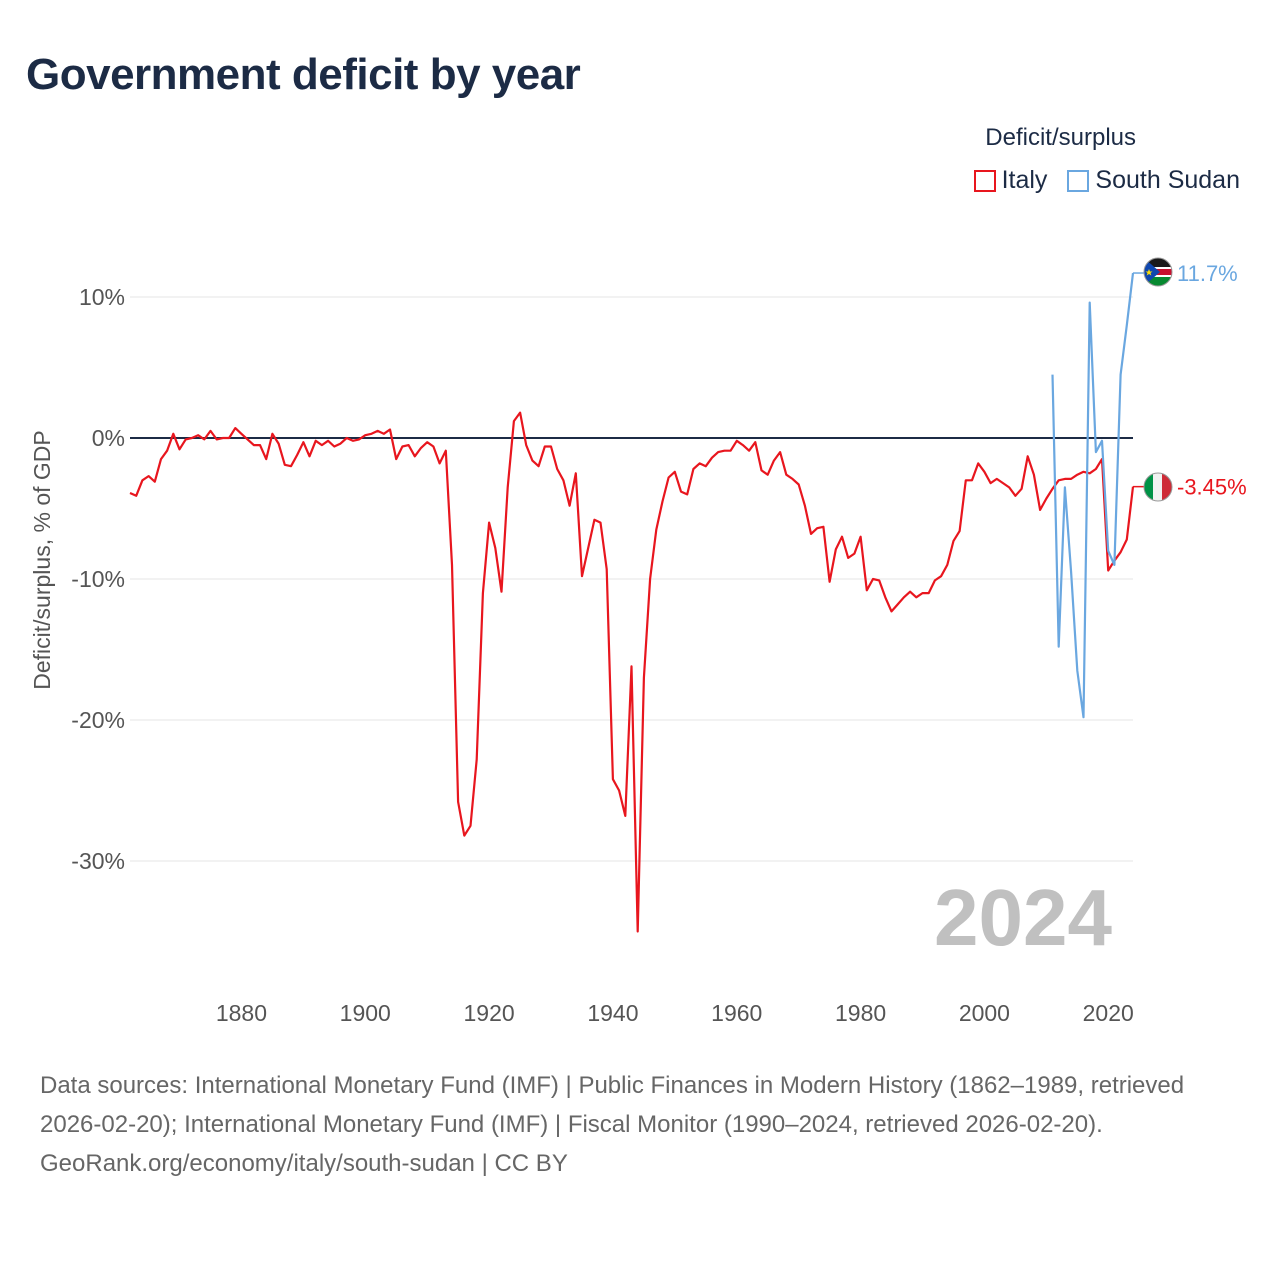  I want to click on legend-item-south-sudan: South Sudan, so click(1153, 180).